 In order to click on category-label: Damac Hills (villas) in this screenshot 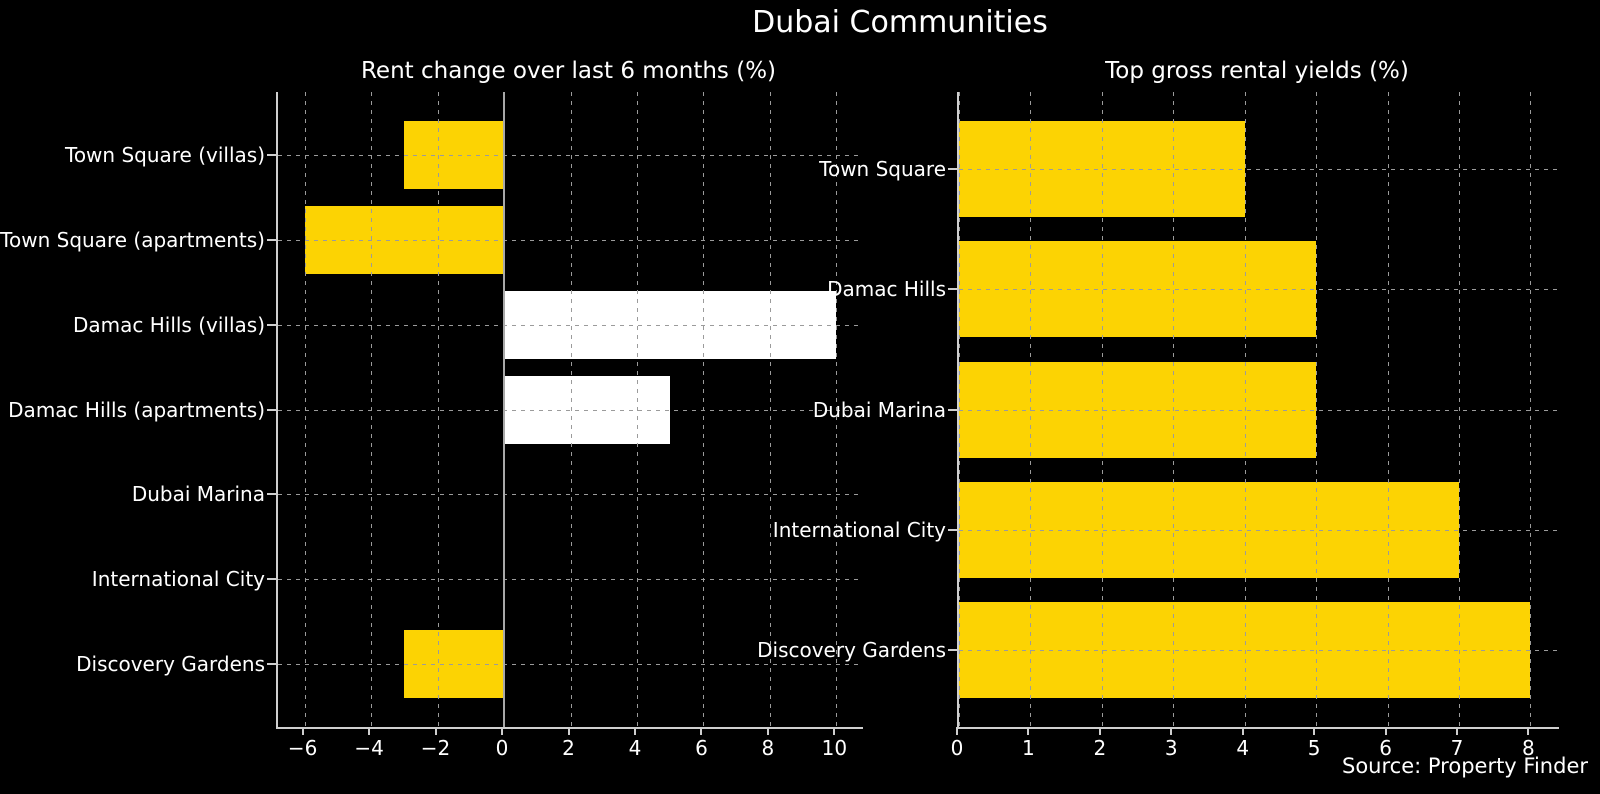, I will do `click(168, 324)`.